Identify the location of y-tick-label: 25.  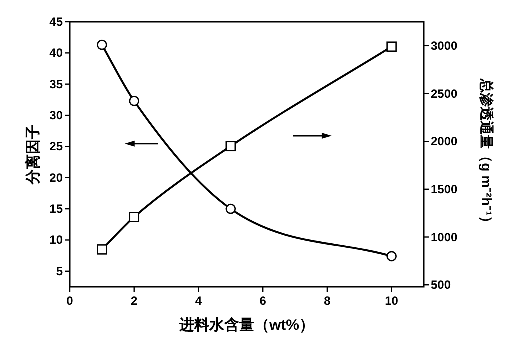
(57, 147).